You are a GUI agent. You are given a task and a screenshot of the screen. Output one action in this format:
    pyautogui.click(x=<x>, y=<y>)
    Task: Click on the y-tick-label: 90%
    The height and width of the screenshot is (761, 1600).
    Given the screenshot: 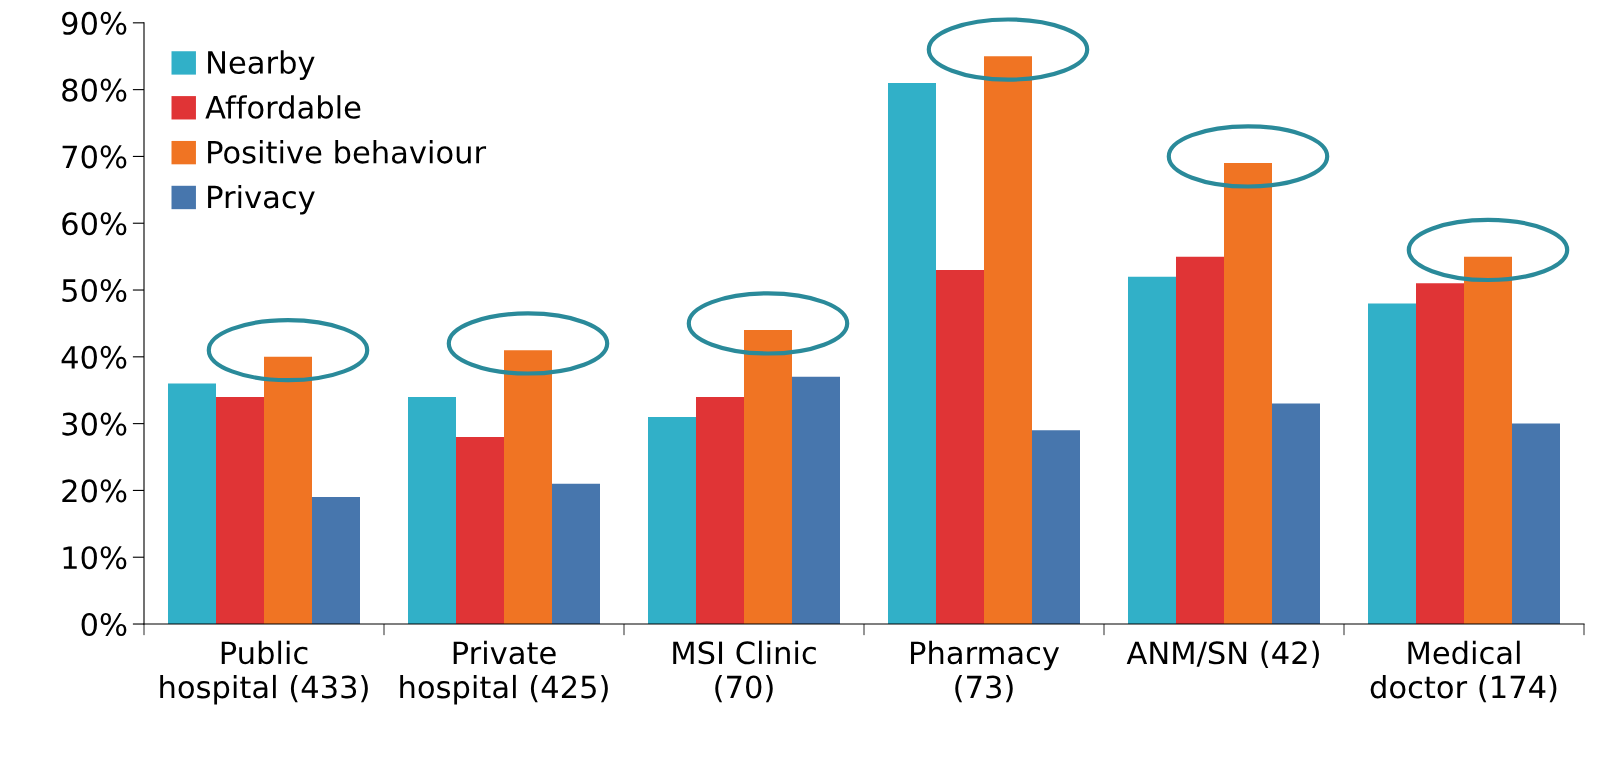 What is the action you would take?
    pyautogui.click(x=94, y=23)
    